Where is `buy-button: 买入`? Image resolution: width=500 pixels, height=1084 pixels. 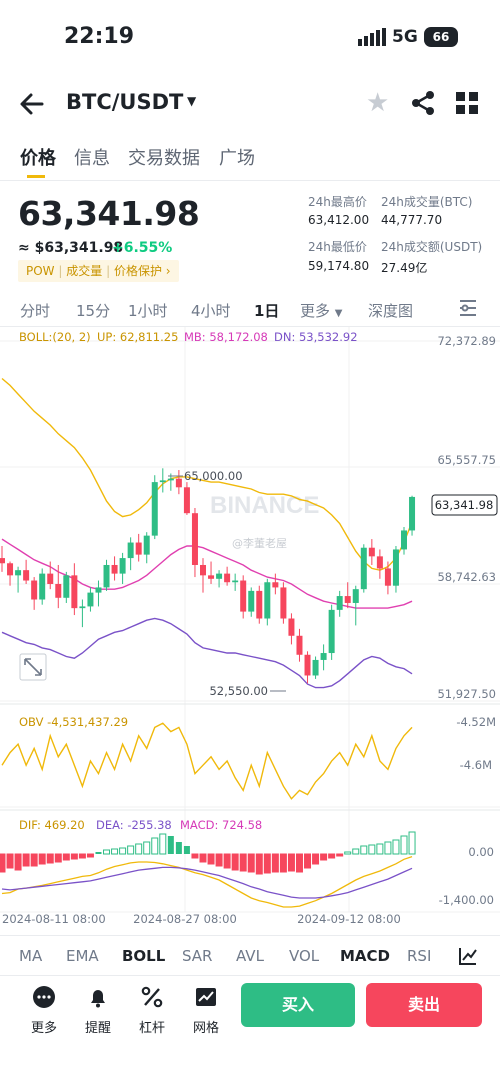 buy-button: 买入 is located at coordinates (298, 1005).